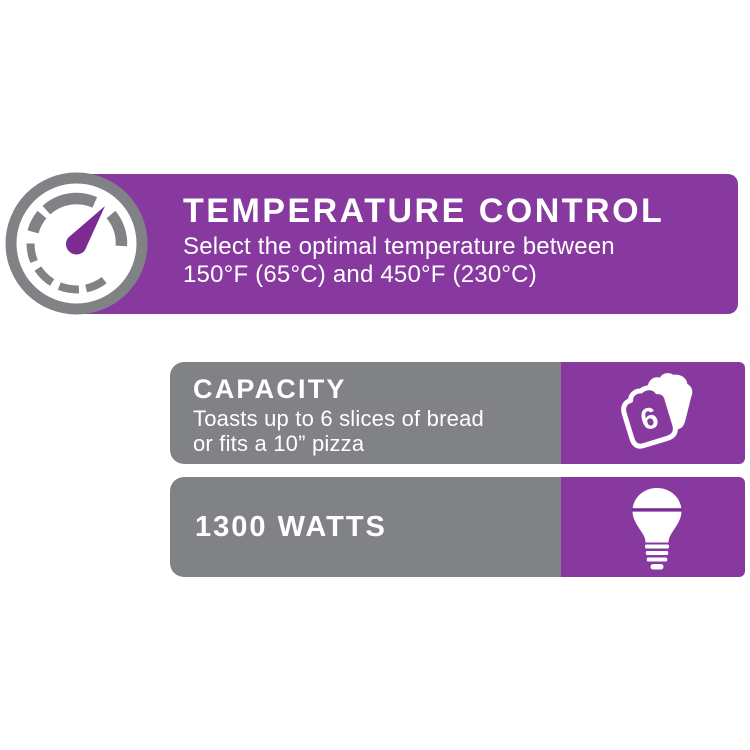  Describe the element at coordinates (291, 526) in the screenshot. I see `wattage-title: 1300 WATTS` at that location.